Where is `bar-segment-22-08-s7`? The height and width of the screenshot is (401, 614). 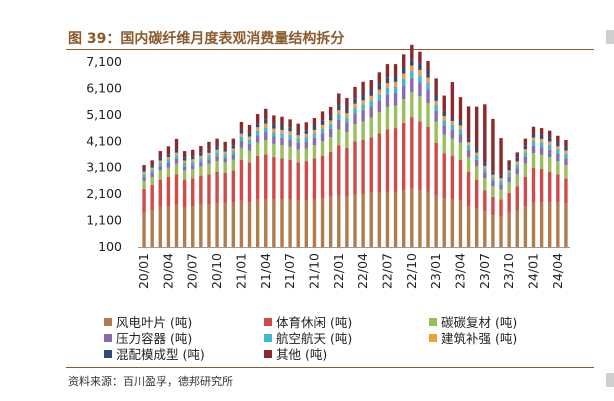 bar-segment-22-08-s7 is located at coordinates (395, 70).